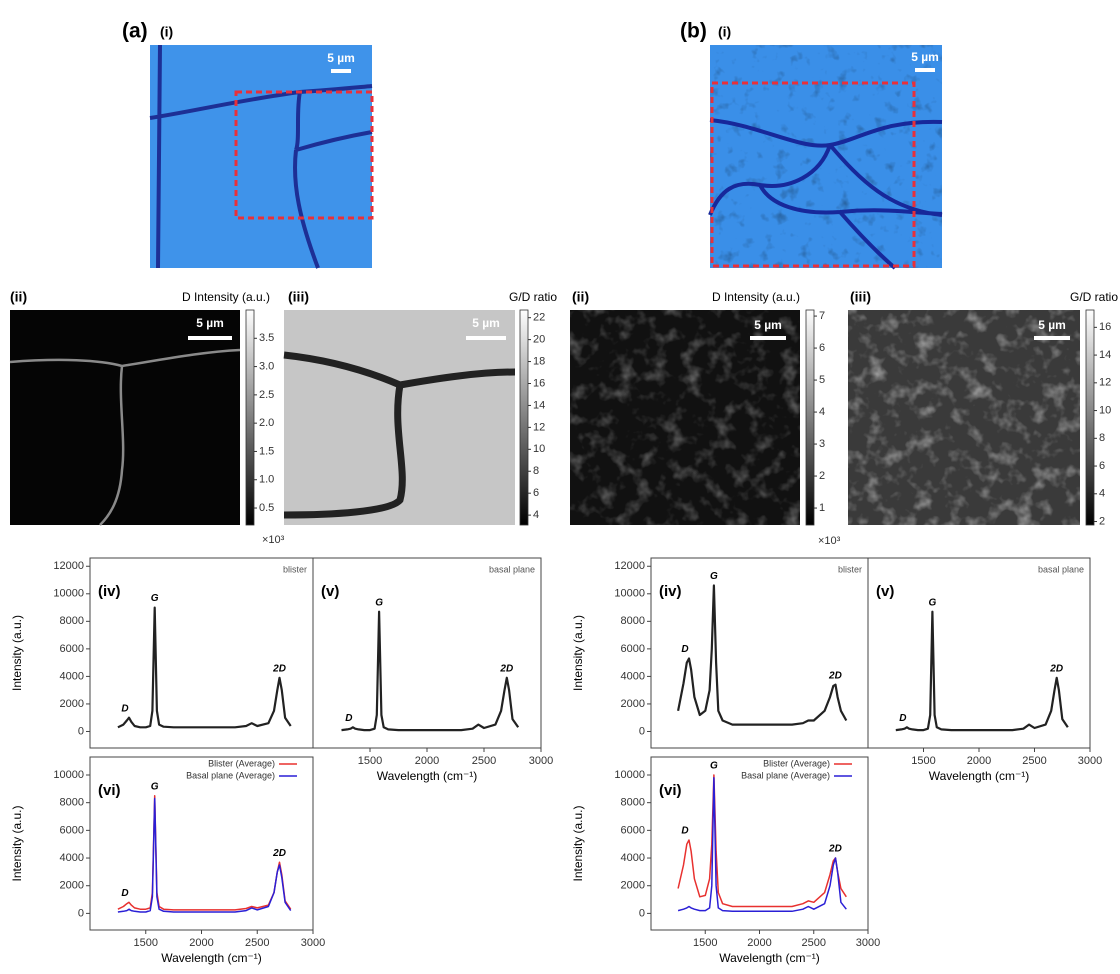 The width and height of the screenshot is (1120, 974). I want to click on colorbar-tick-label: 22, so click(539, 318).